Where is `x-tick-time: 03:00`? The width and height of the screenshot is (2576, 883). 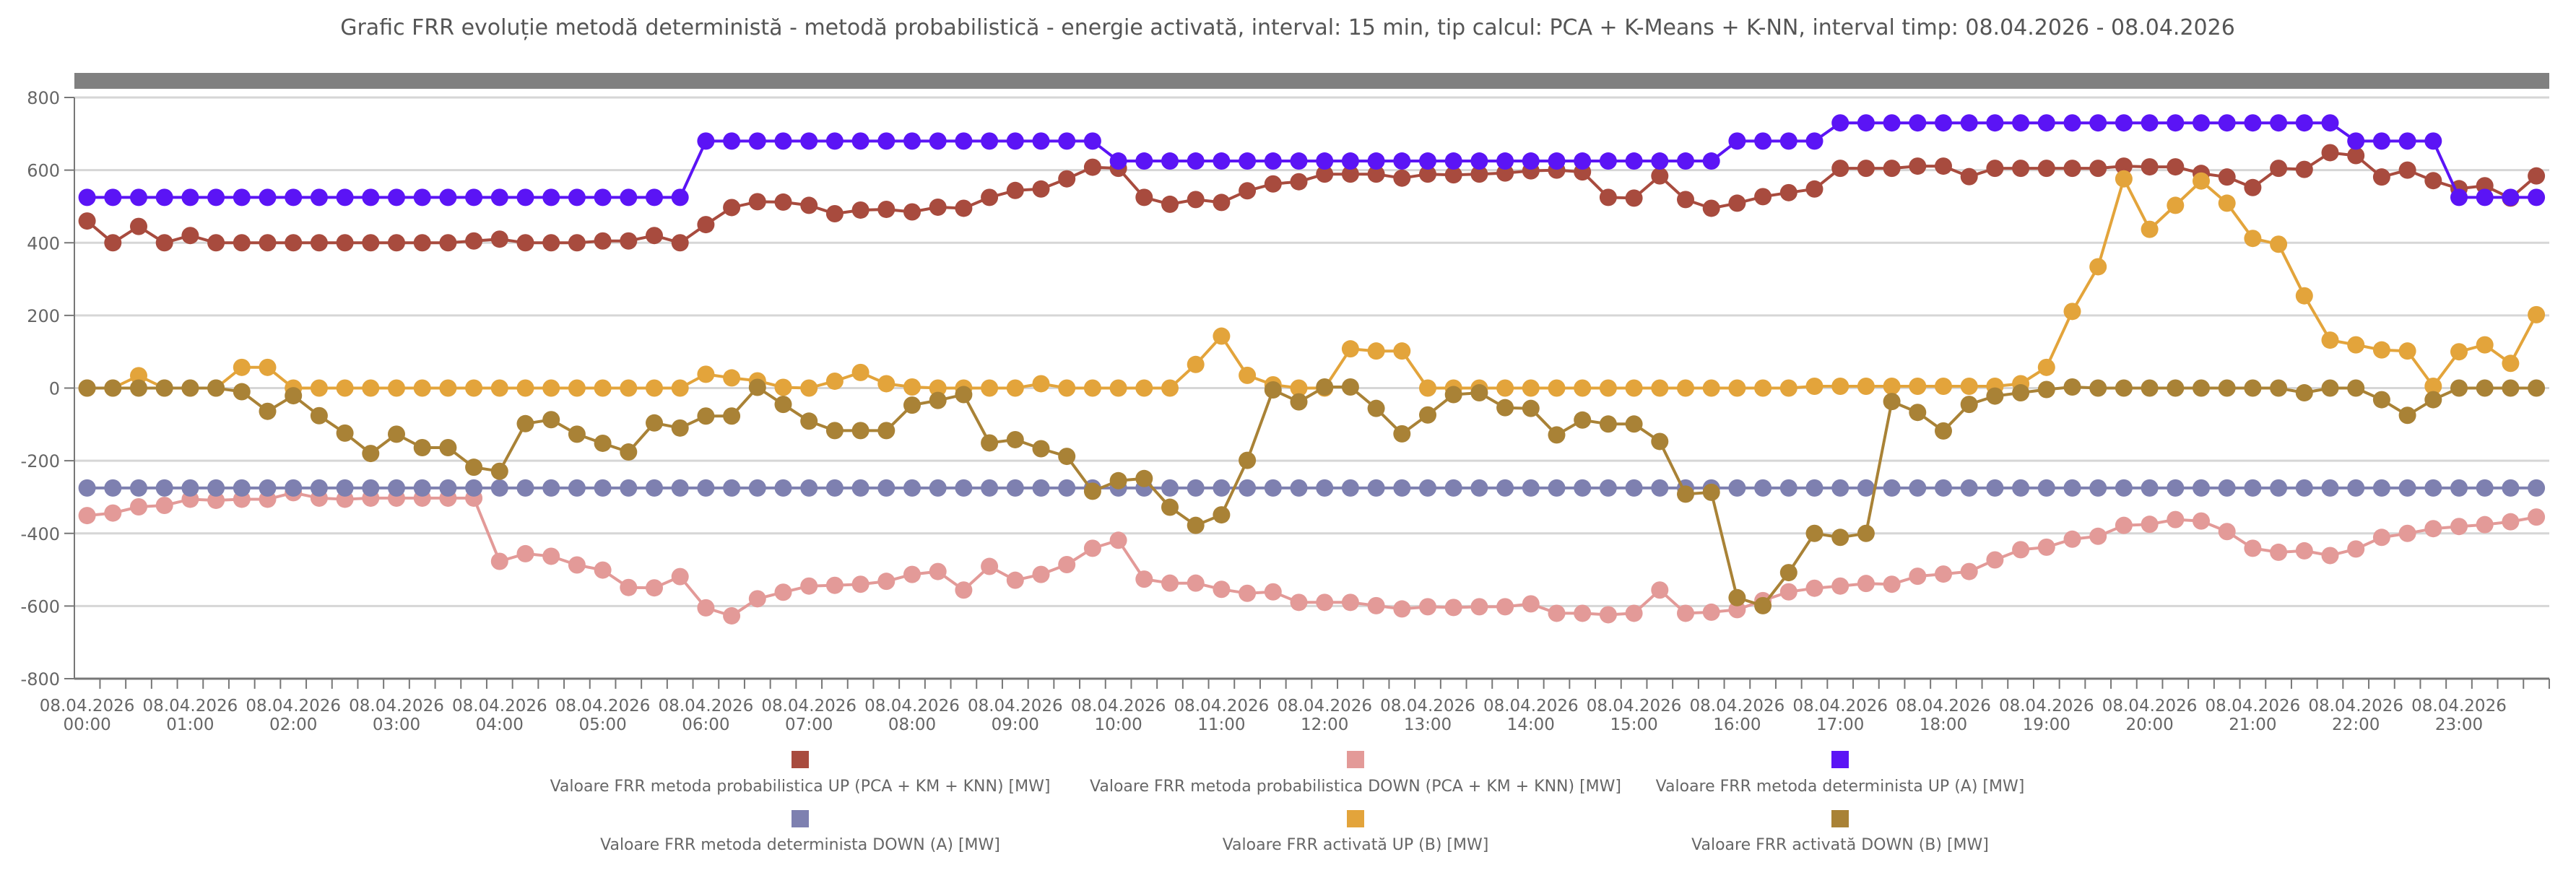
x-tick-time: 03:00 is located at coordinates (396, 724).